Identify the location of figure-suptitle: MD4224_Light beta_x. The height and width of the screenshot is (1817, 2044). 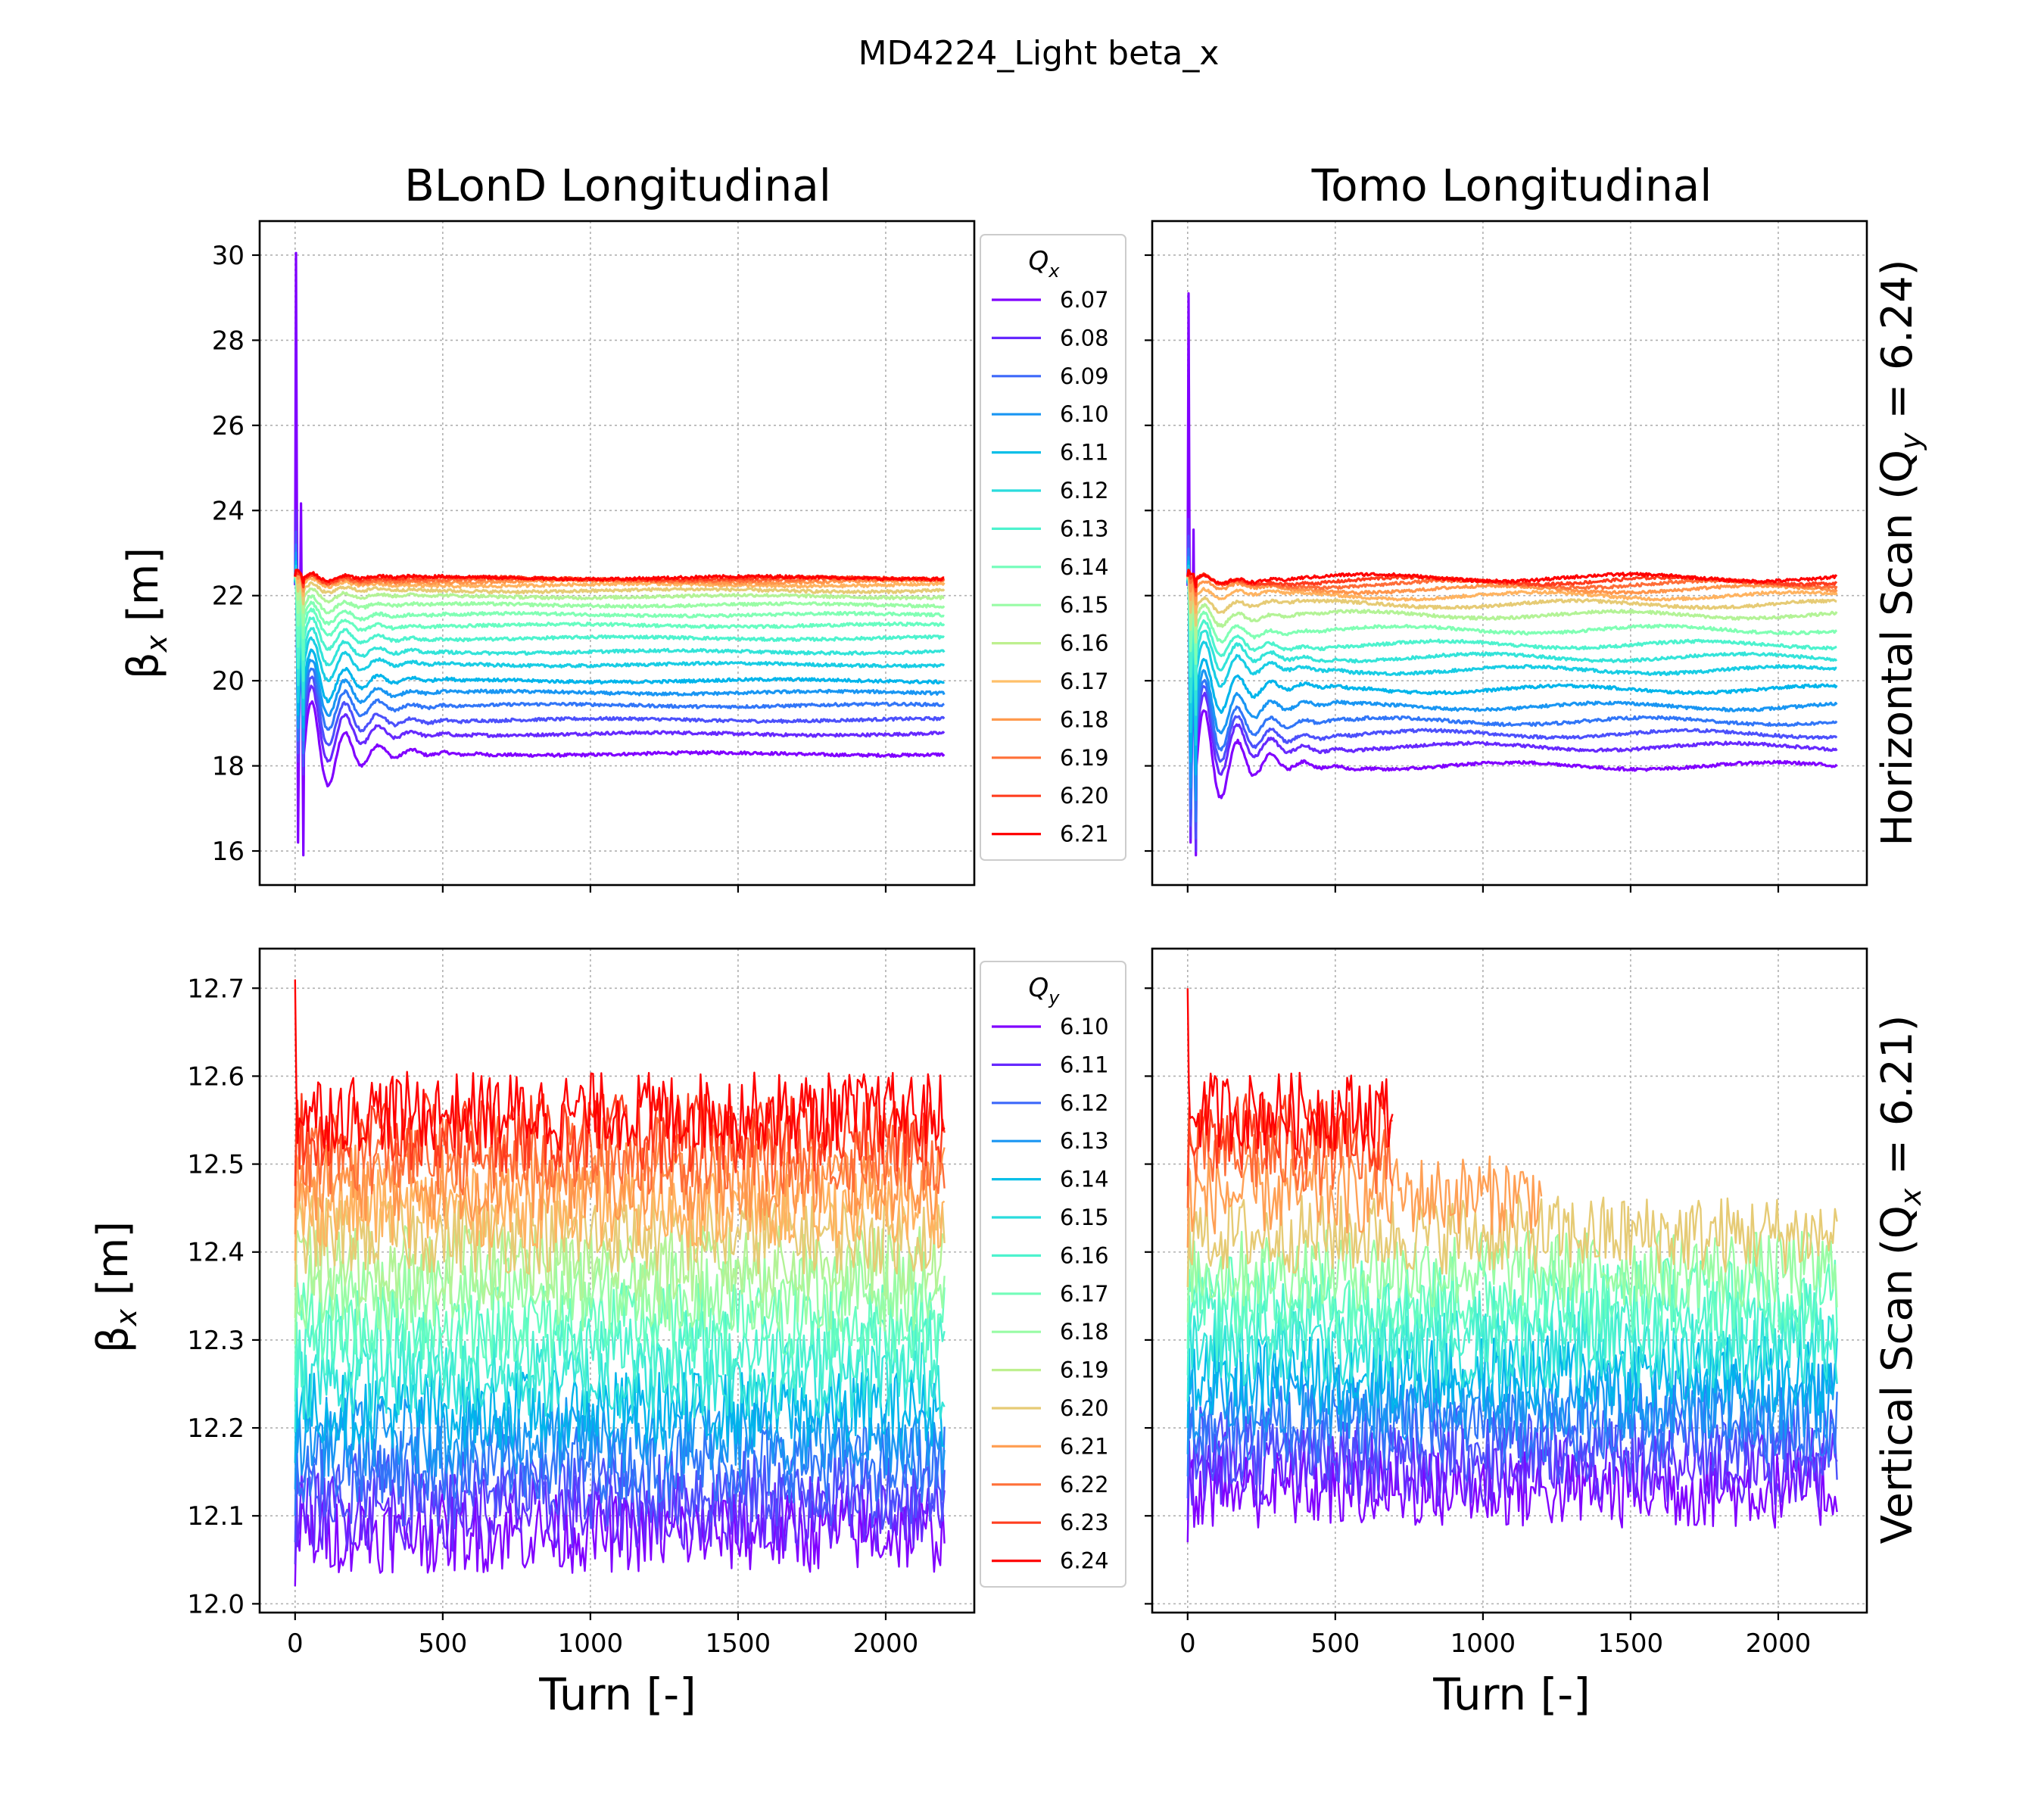
(1039, 53).